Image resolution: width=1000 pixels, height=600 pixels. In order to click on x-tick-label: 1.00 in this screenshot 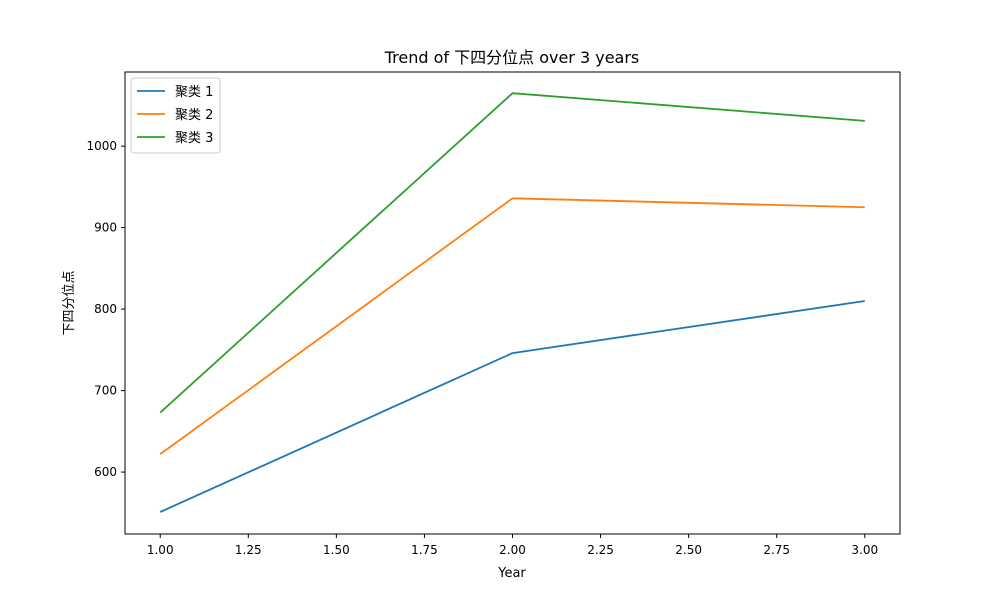, I will do `click(160, 550)`.